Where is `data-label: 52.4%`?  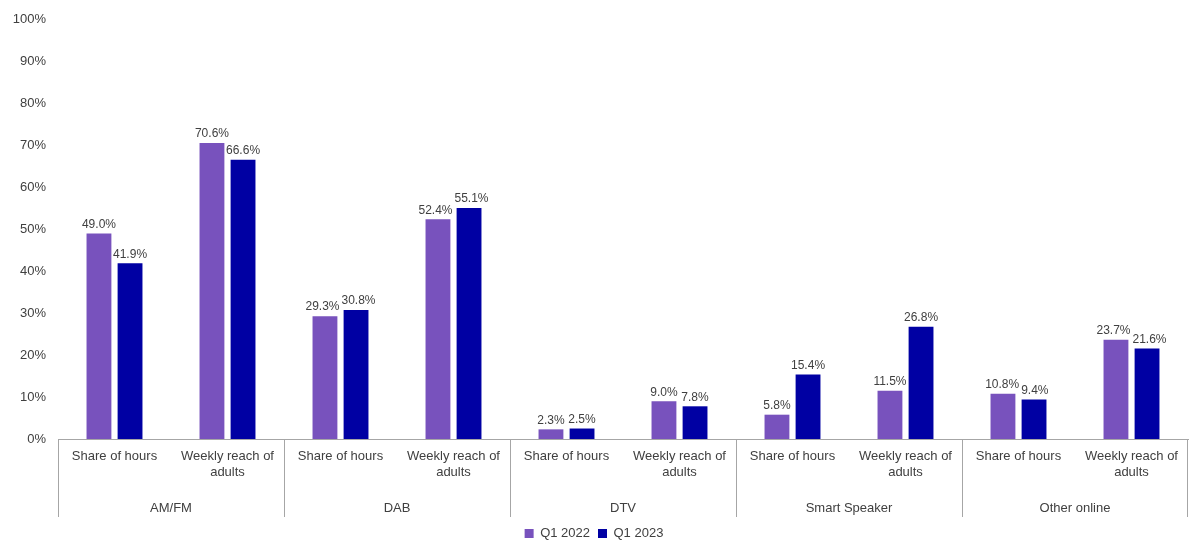 data-label: 52.4% is located at coordinates (435, 209).